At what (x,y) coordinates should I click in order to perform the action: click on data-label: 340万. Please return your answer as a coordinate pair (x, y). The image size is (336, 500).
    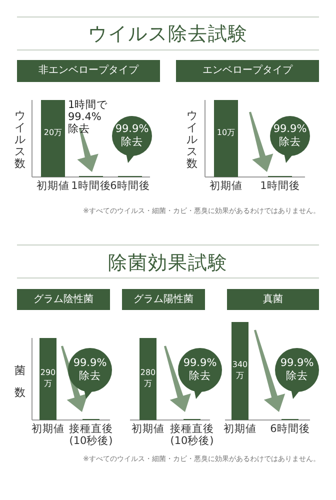
    Looking at the image, I should click on (240, 370).